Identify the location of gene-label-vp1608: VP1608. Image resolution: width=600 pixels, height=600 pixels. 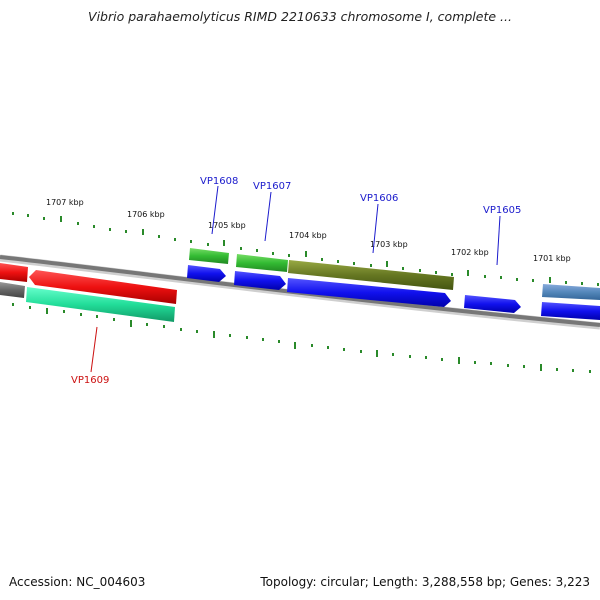
(219, 181).